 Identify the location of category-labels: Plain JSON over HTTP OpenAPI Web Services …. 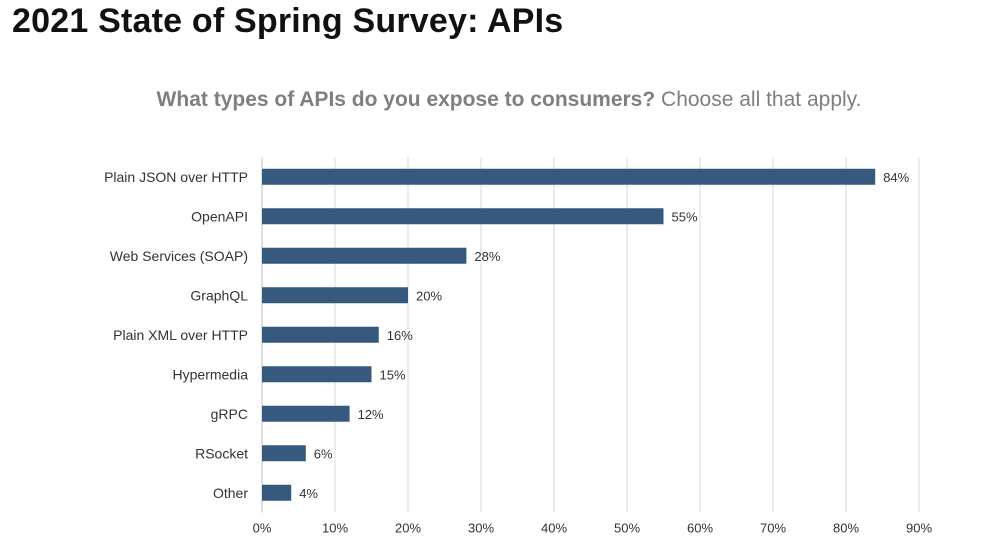
(176, 335).